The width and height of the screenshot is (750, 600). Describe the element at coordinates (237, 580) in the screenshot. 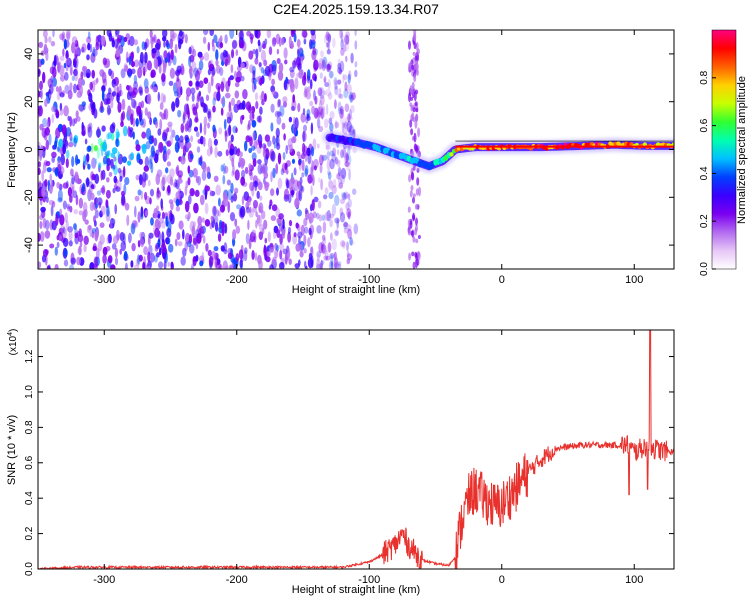

I see `x-tick-label: -200` at that location.